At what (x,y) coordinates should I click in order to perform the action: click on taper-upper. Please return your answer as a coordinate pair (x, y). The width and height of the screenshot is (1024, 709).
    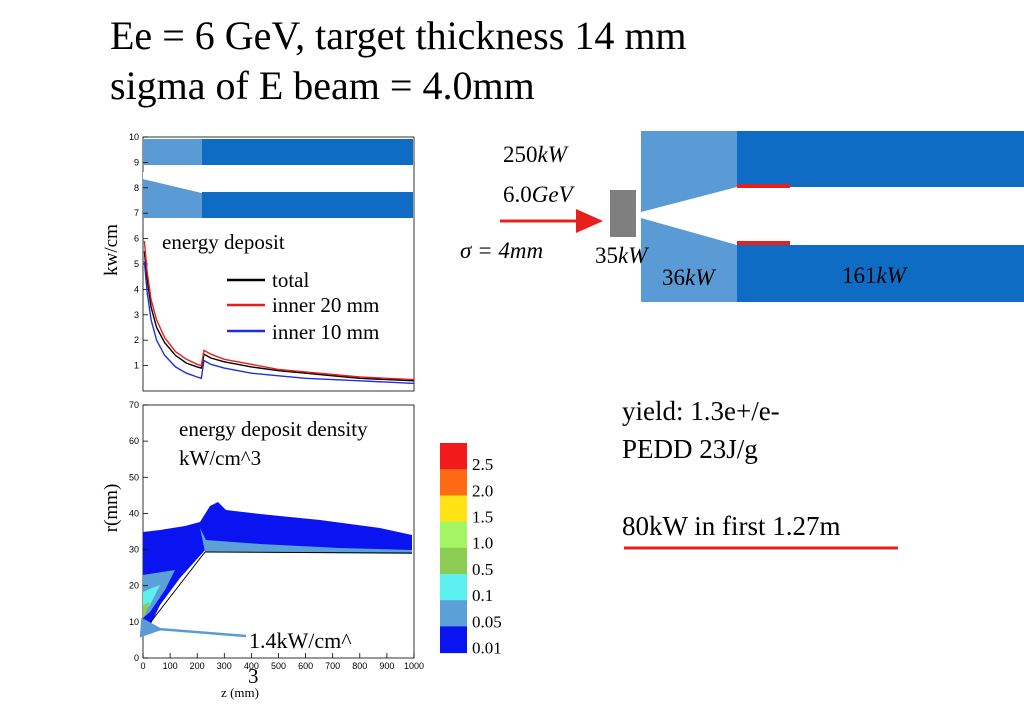
    Looking at the image, I should click on (689, 171).